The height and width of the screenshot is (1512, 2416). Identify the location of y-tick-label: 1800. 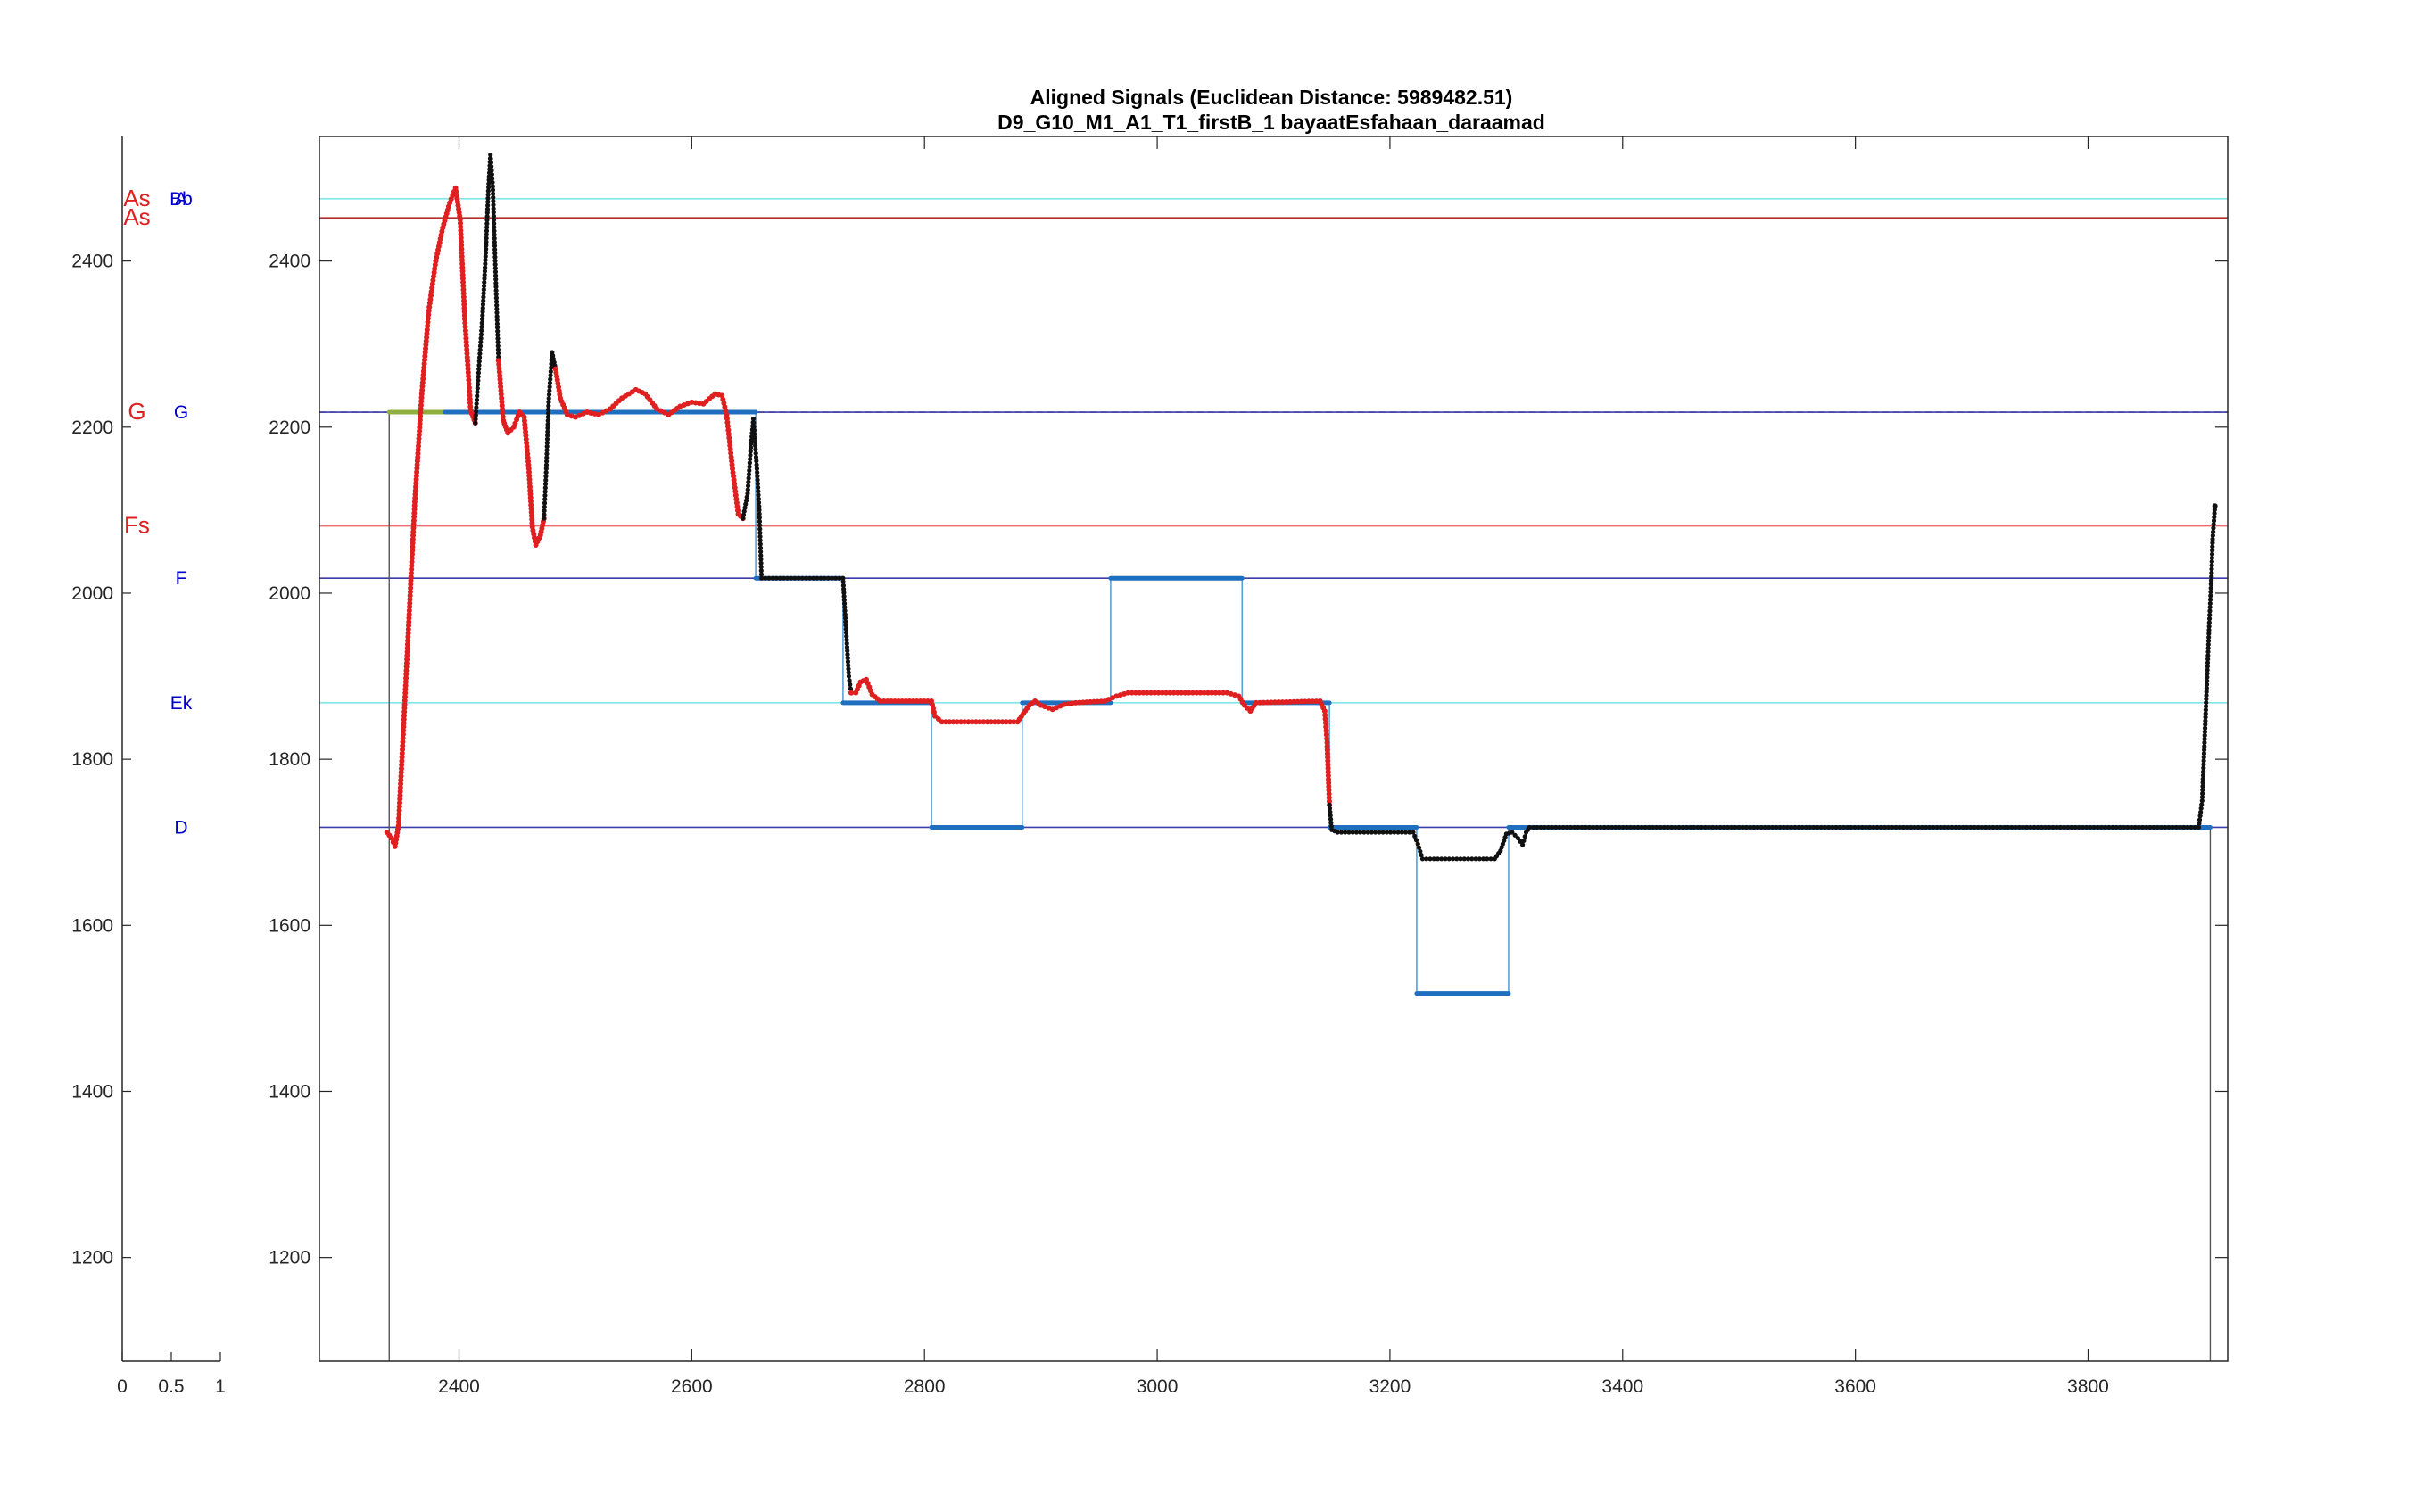
(289, 759).